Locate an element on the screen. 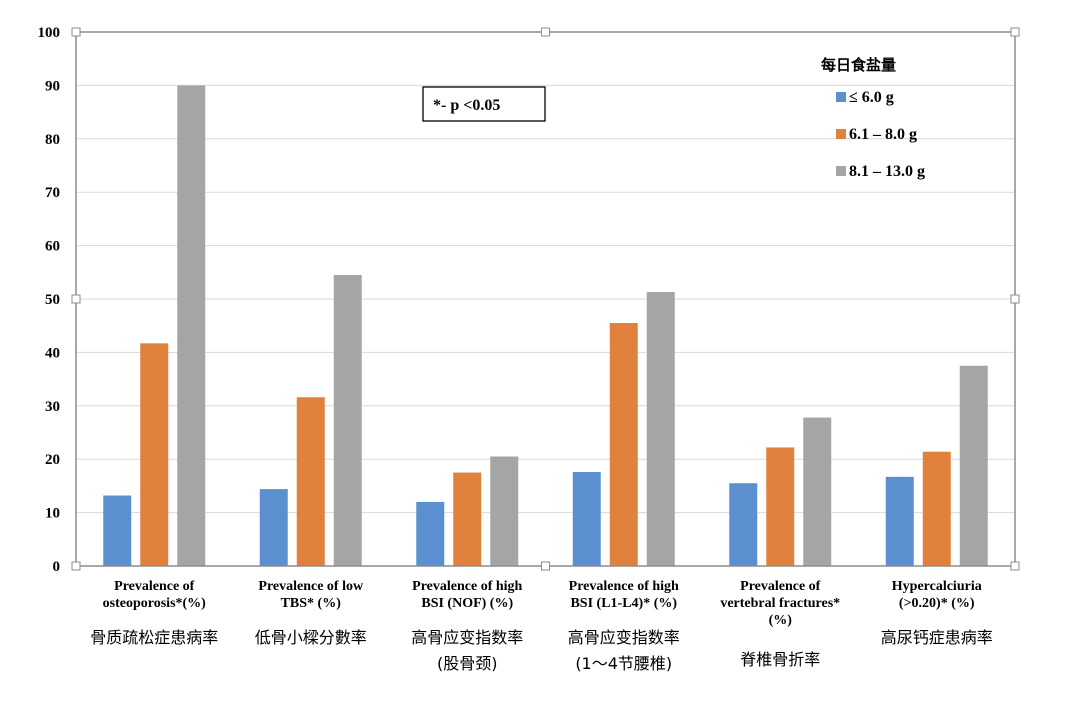  y-tick-label: 50 is located at coordinates (52, 300).